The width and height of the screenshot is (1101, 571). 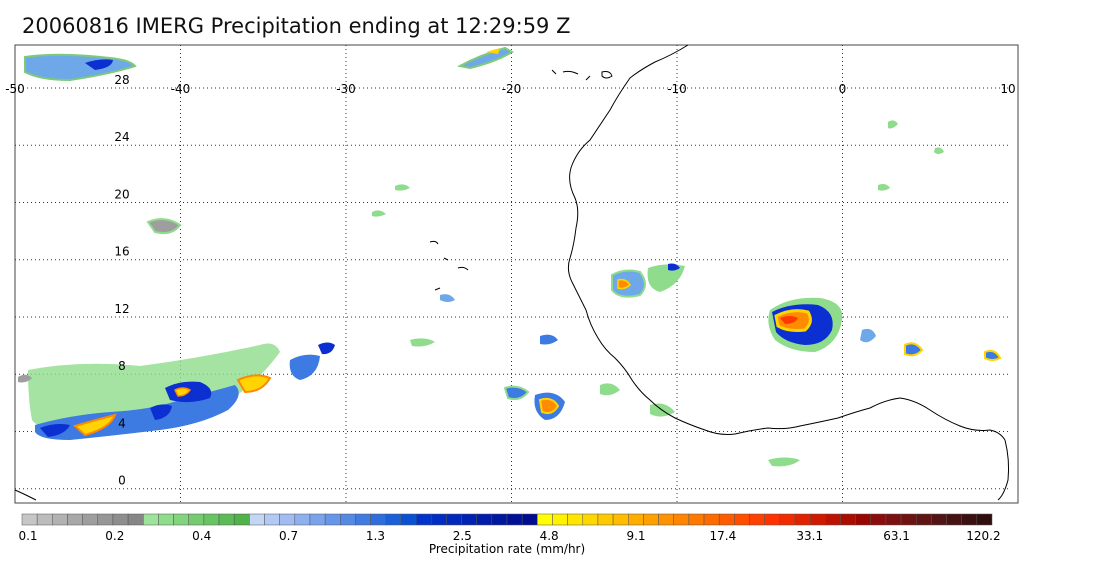 I want to click on longitude-tick-label: -20, so click(x=512, y=89).